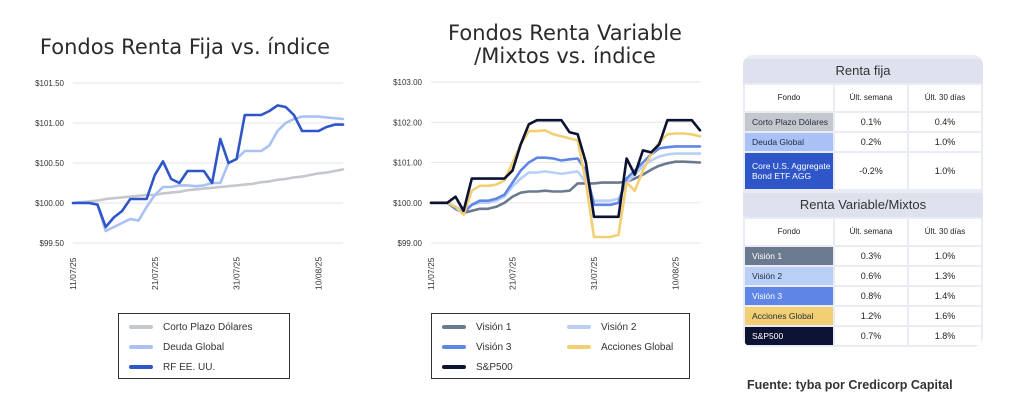 This screenshot has height=410, width=1024. Describe the element at coordinates (789, 296) in the screenshot. I see `table-row-fund: Visión 3` at that location.